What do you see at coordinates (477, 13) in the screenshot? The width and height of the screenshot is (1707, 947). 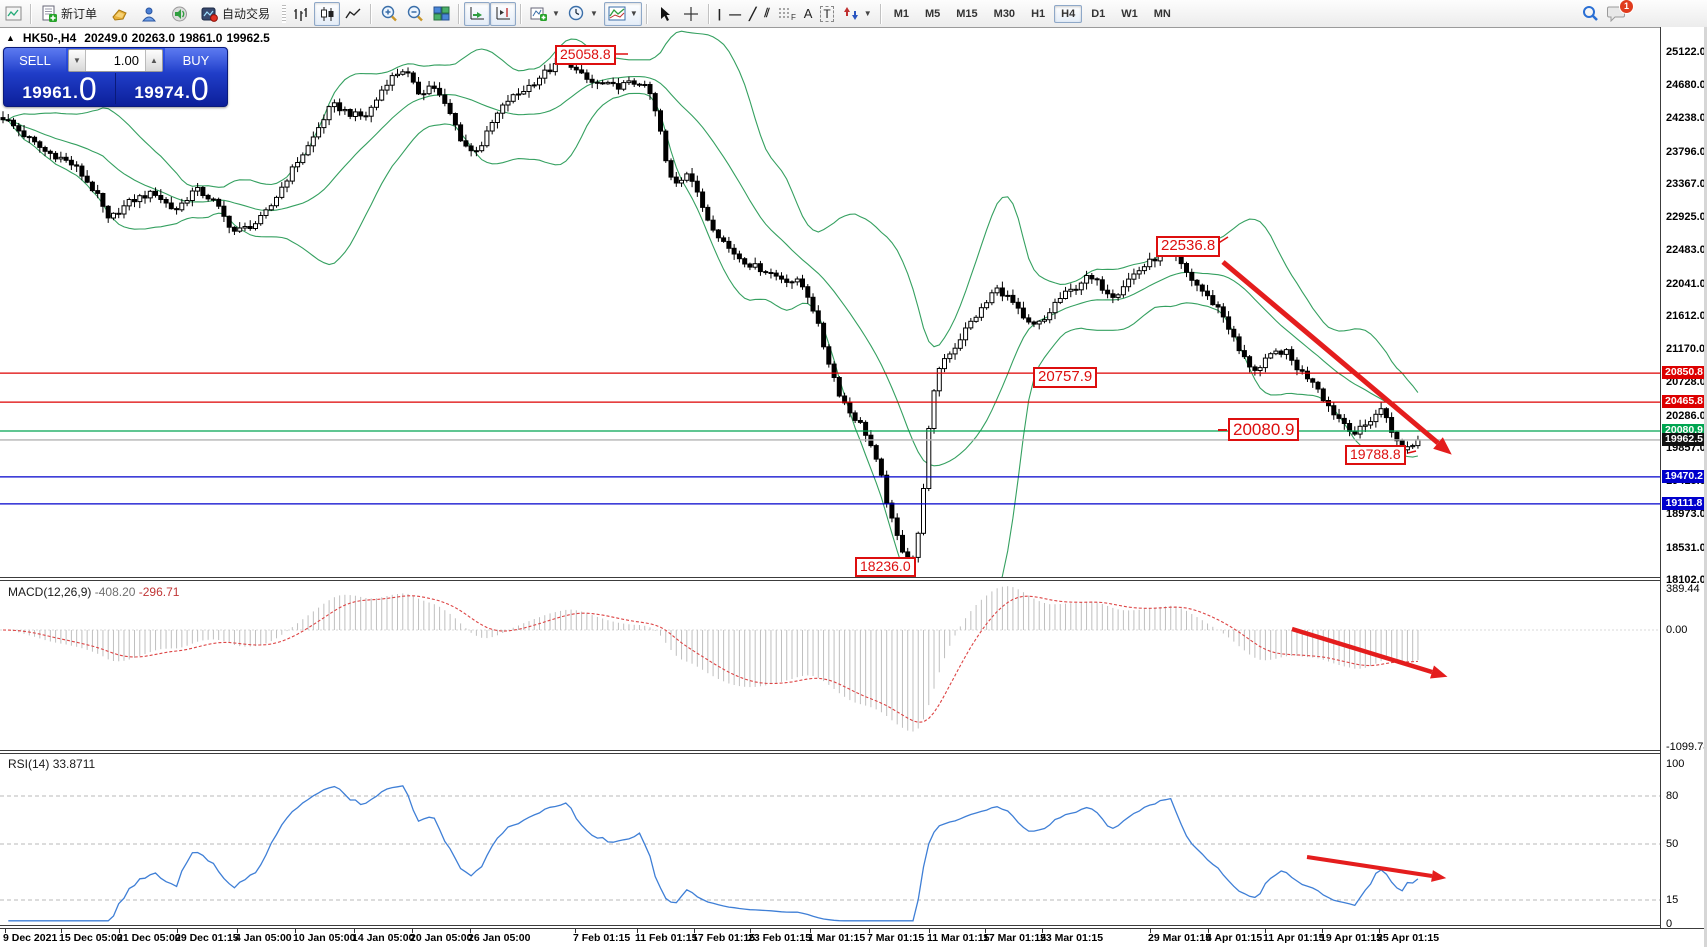 I see `auto-scroll-button` at bounding box center [477, 13].